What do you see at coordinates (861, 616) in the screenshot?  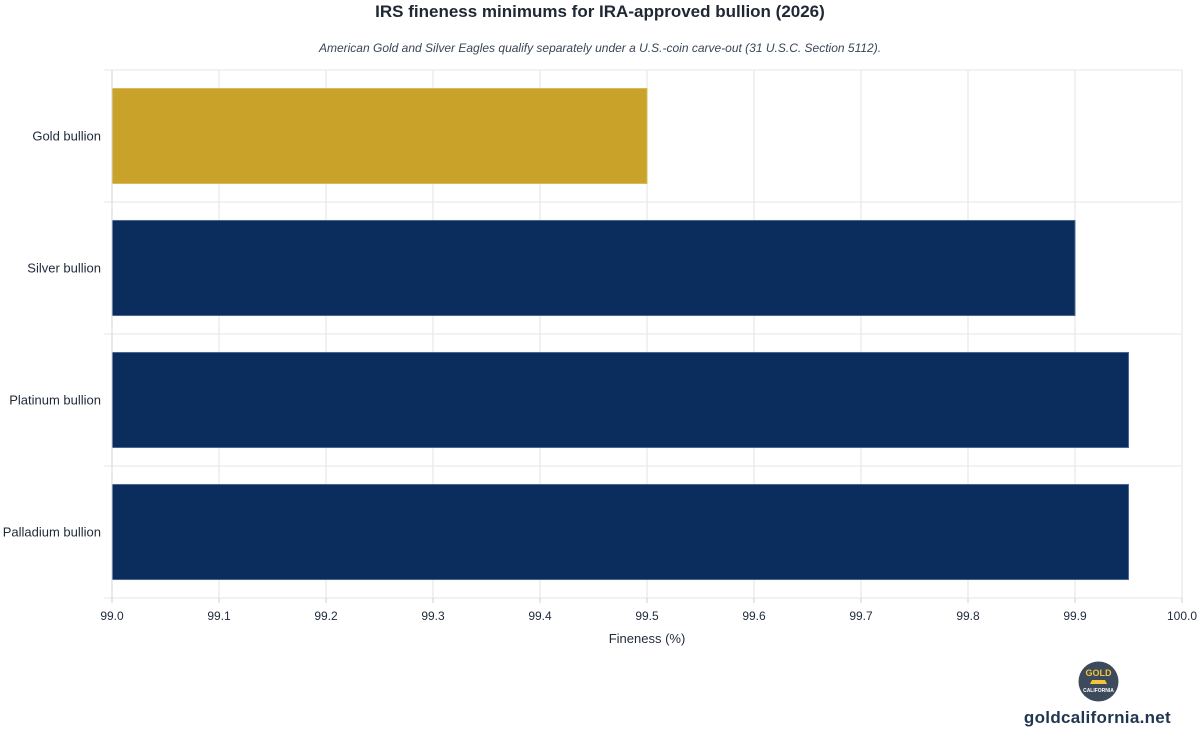 I see `x-tick-label: 99.7` at bounding box center [861, 616].